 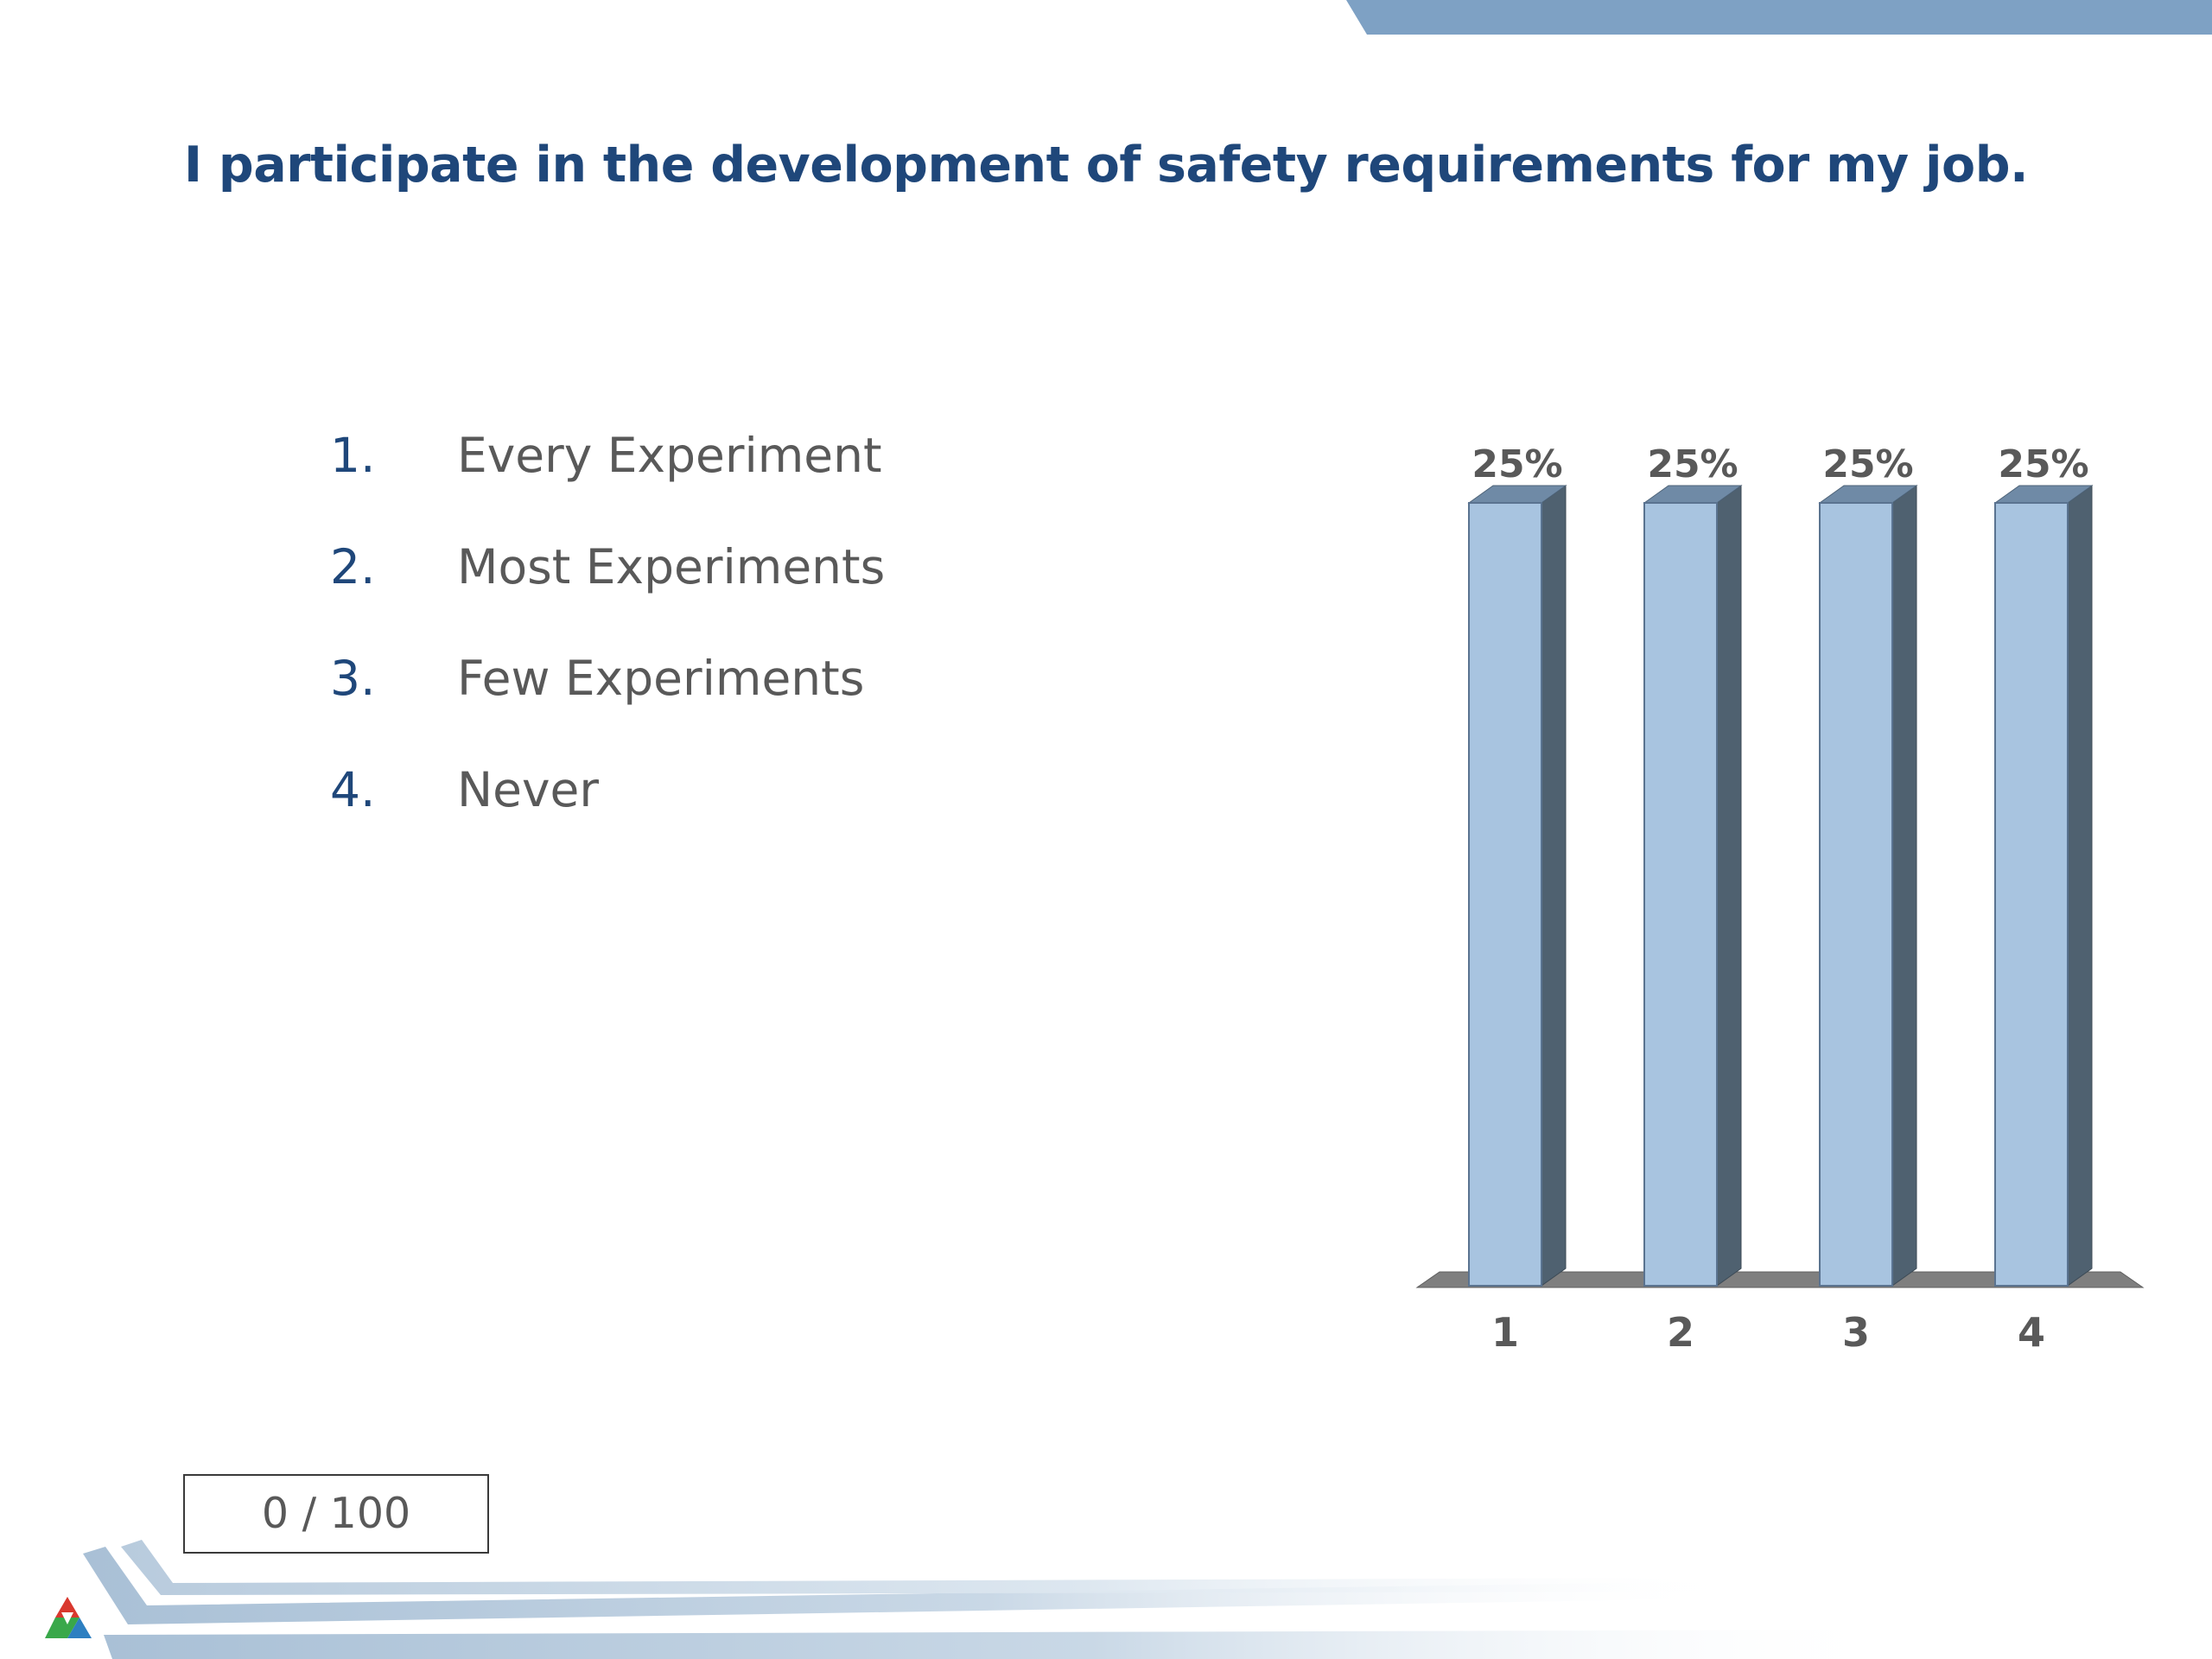 What do you see at coordinates (1780, 1279) in the screenshot?
I see `chart-floor` at bounding box center [1780, 1279].